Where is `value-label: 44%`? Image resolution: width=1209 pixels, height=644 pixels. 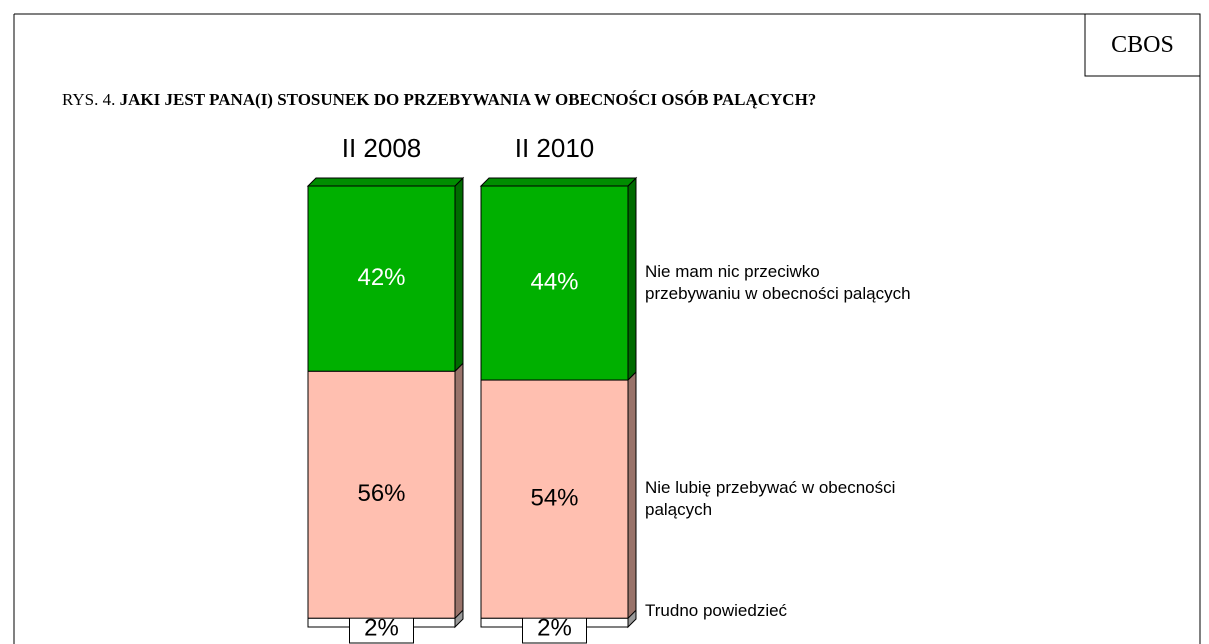 value-label: 44% is located at coordinates (554, 281).